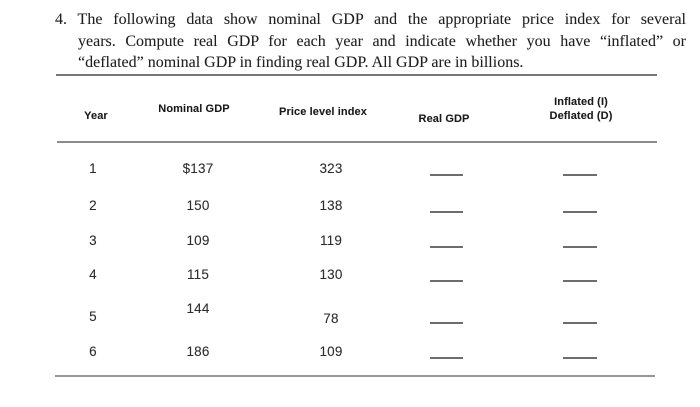 This screenshot has height=407, width=700. Describe the element at coordinates (356, 75) in the screenshot. I see `table-rule-top` at that location.